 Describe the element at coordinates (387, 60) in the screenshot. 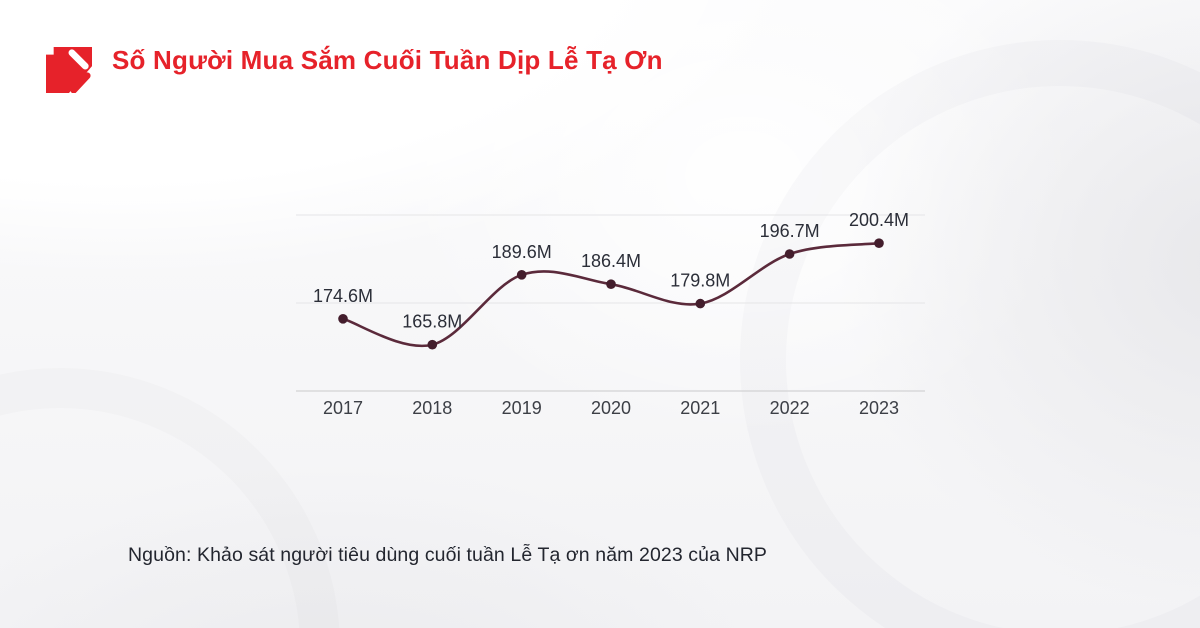

I see `page-title: Số Người Mua Sắm Cuối Tuần Dịp Lễ Tạ Ơn` at that location.